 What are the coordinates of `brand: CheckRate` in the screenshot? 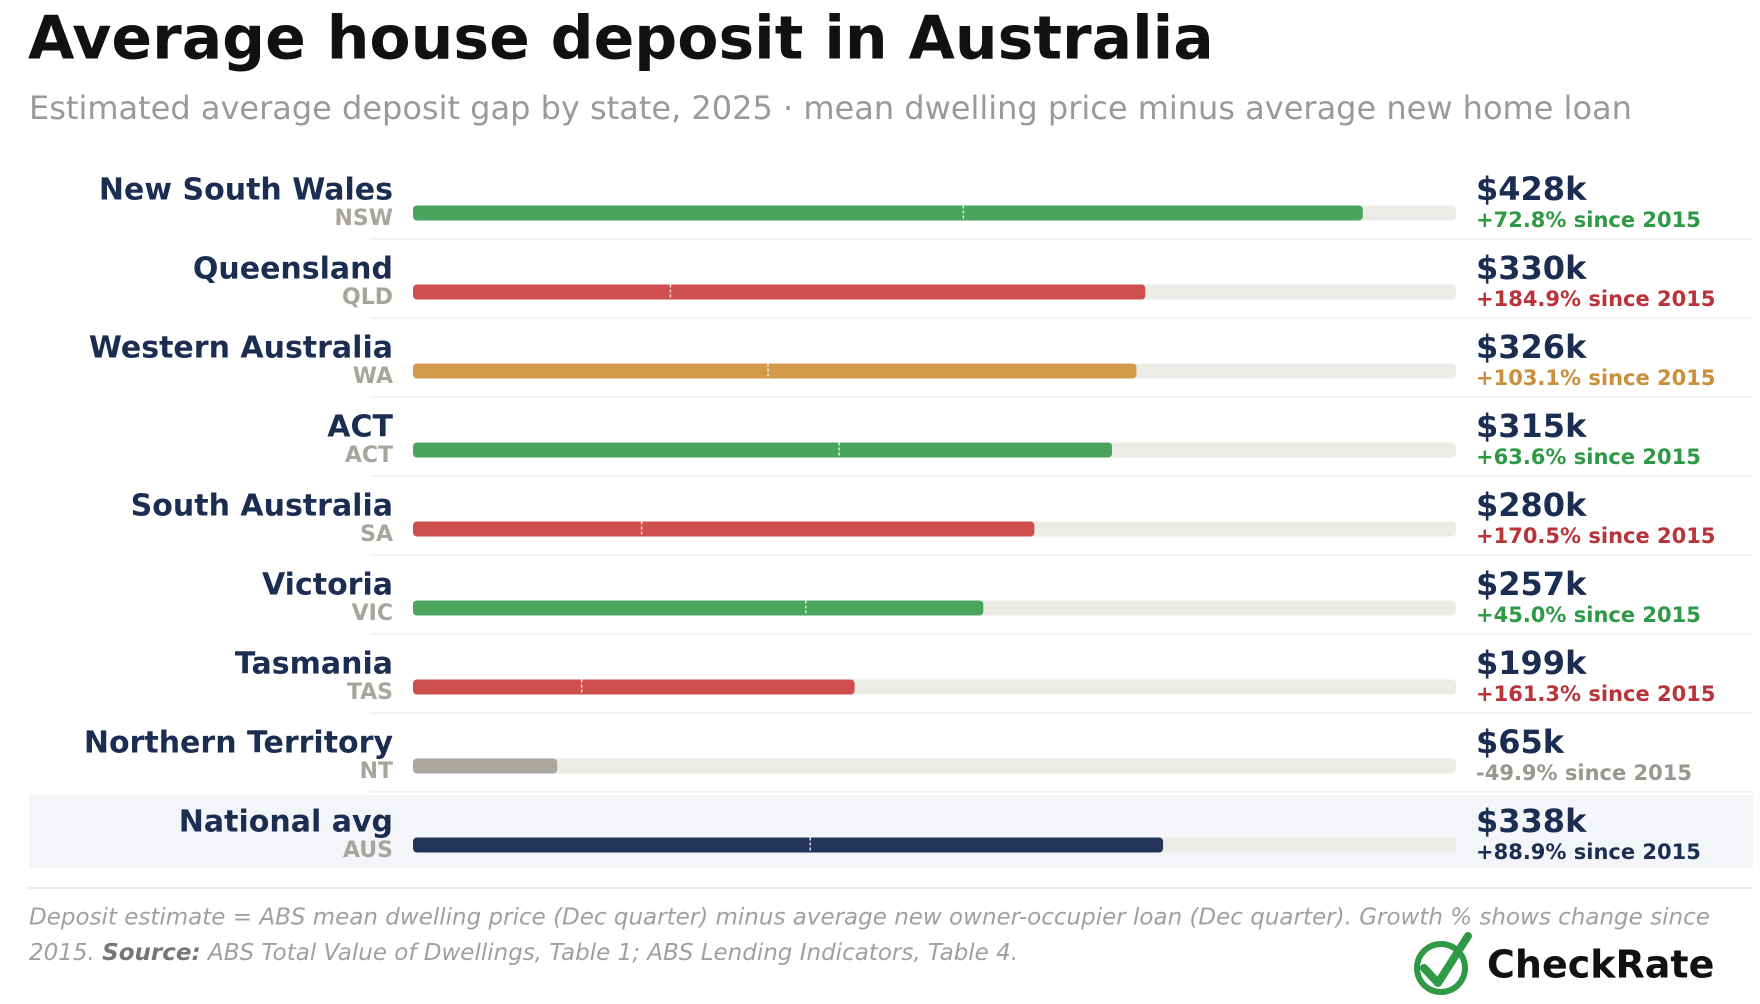 It's located at (1600, 965).